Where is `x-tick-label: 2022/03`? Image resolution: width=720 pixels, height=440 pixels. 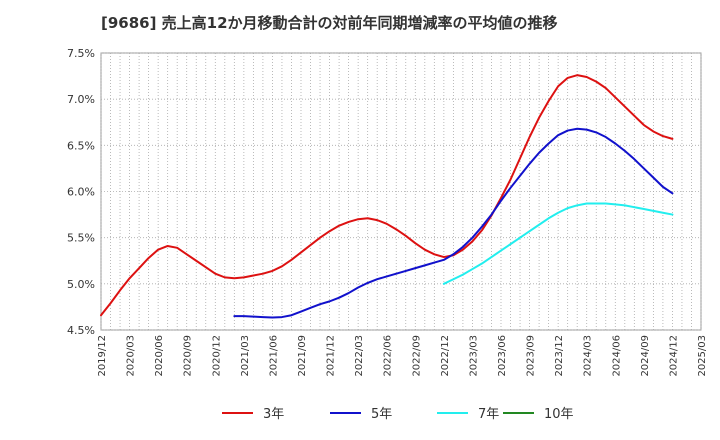 x-tick-label: 2022/03 is located at coordinates (359, 356).